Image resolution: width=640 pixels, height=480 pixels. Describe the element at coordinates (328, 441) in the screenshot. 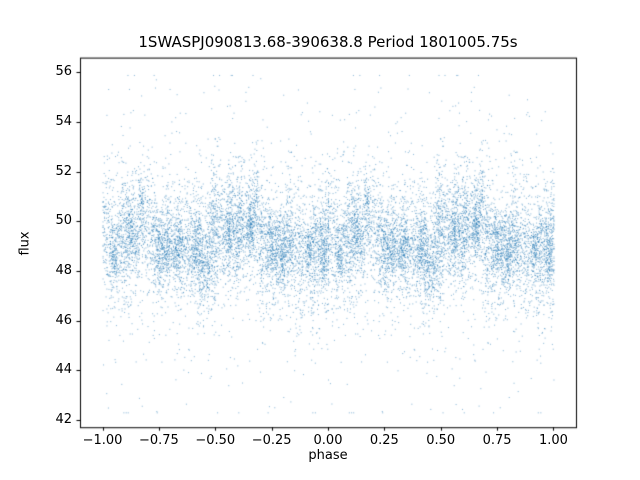

I see `x-tick-label: 0.00` at that location.